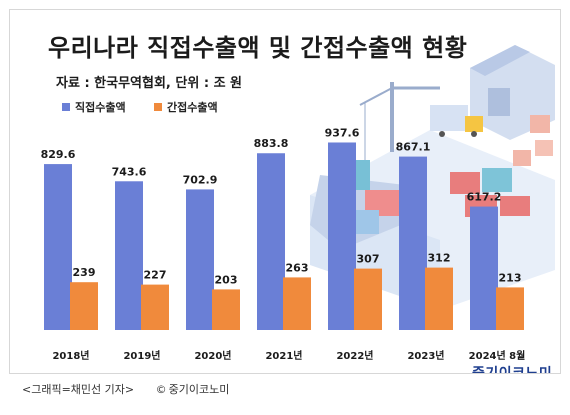  What do you see at coordinates (510, 277) in the screenshot?
I see `data-label-indirect-2024년-8월: 213` at bounding box center [510, 277].